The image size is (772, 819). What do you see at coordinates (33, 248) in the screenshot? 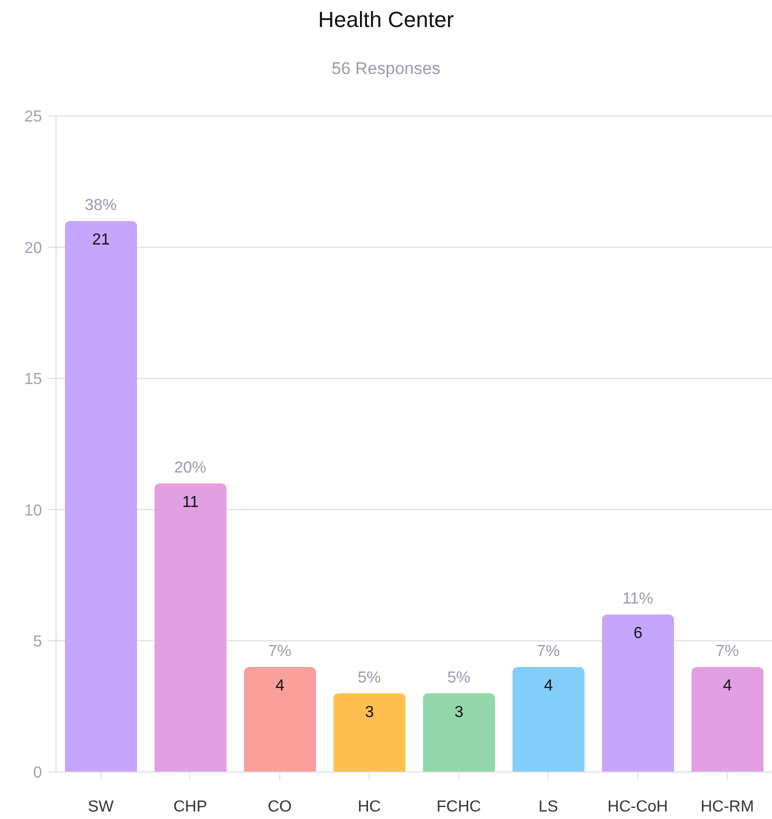
I see `y-tick-label: 20` at bounding box center [33, 248].